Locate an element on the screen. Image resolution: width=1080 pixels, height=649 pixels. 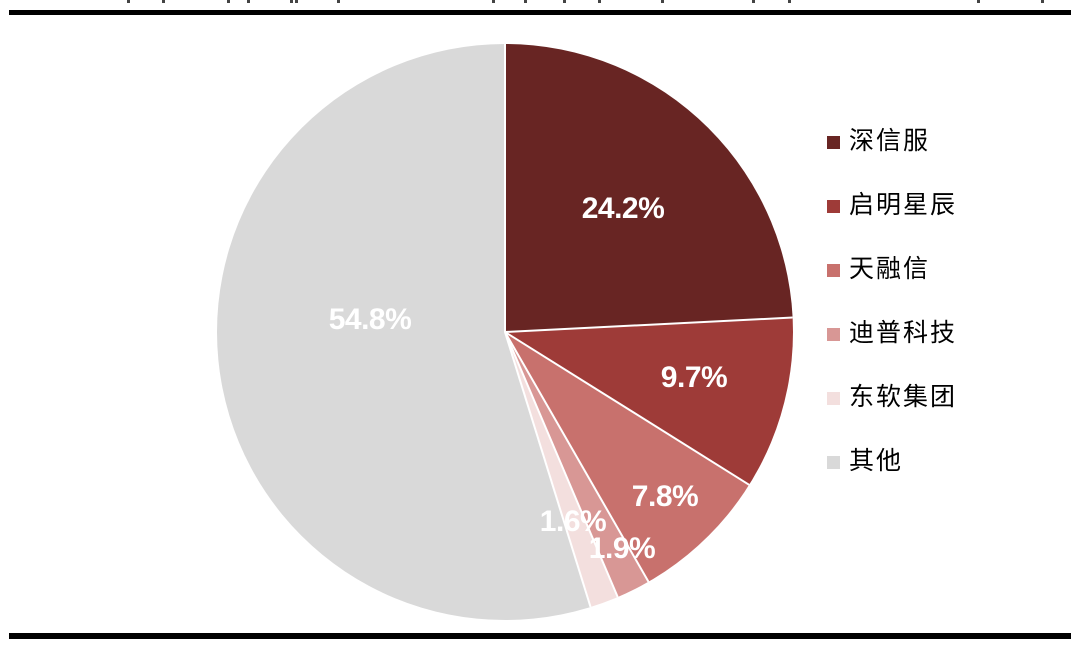
top-divider-rule is located at coordinates (540, 12).